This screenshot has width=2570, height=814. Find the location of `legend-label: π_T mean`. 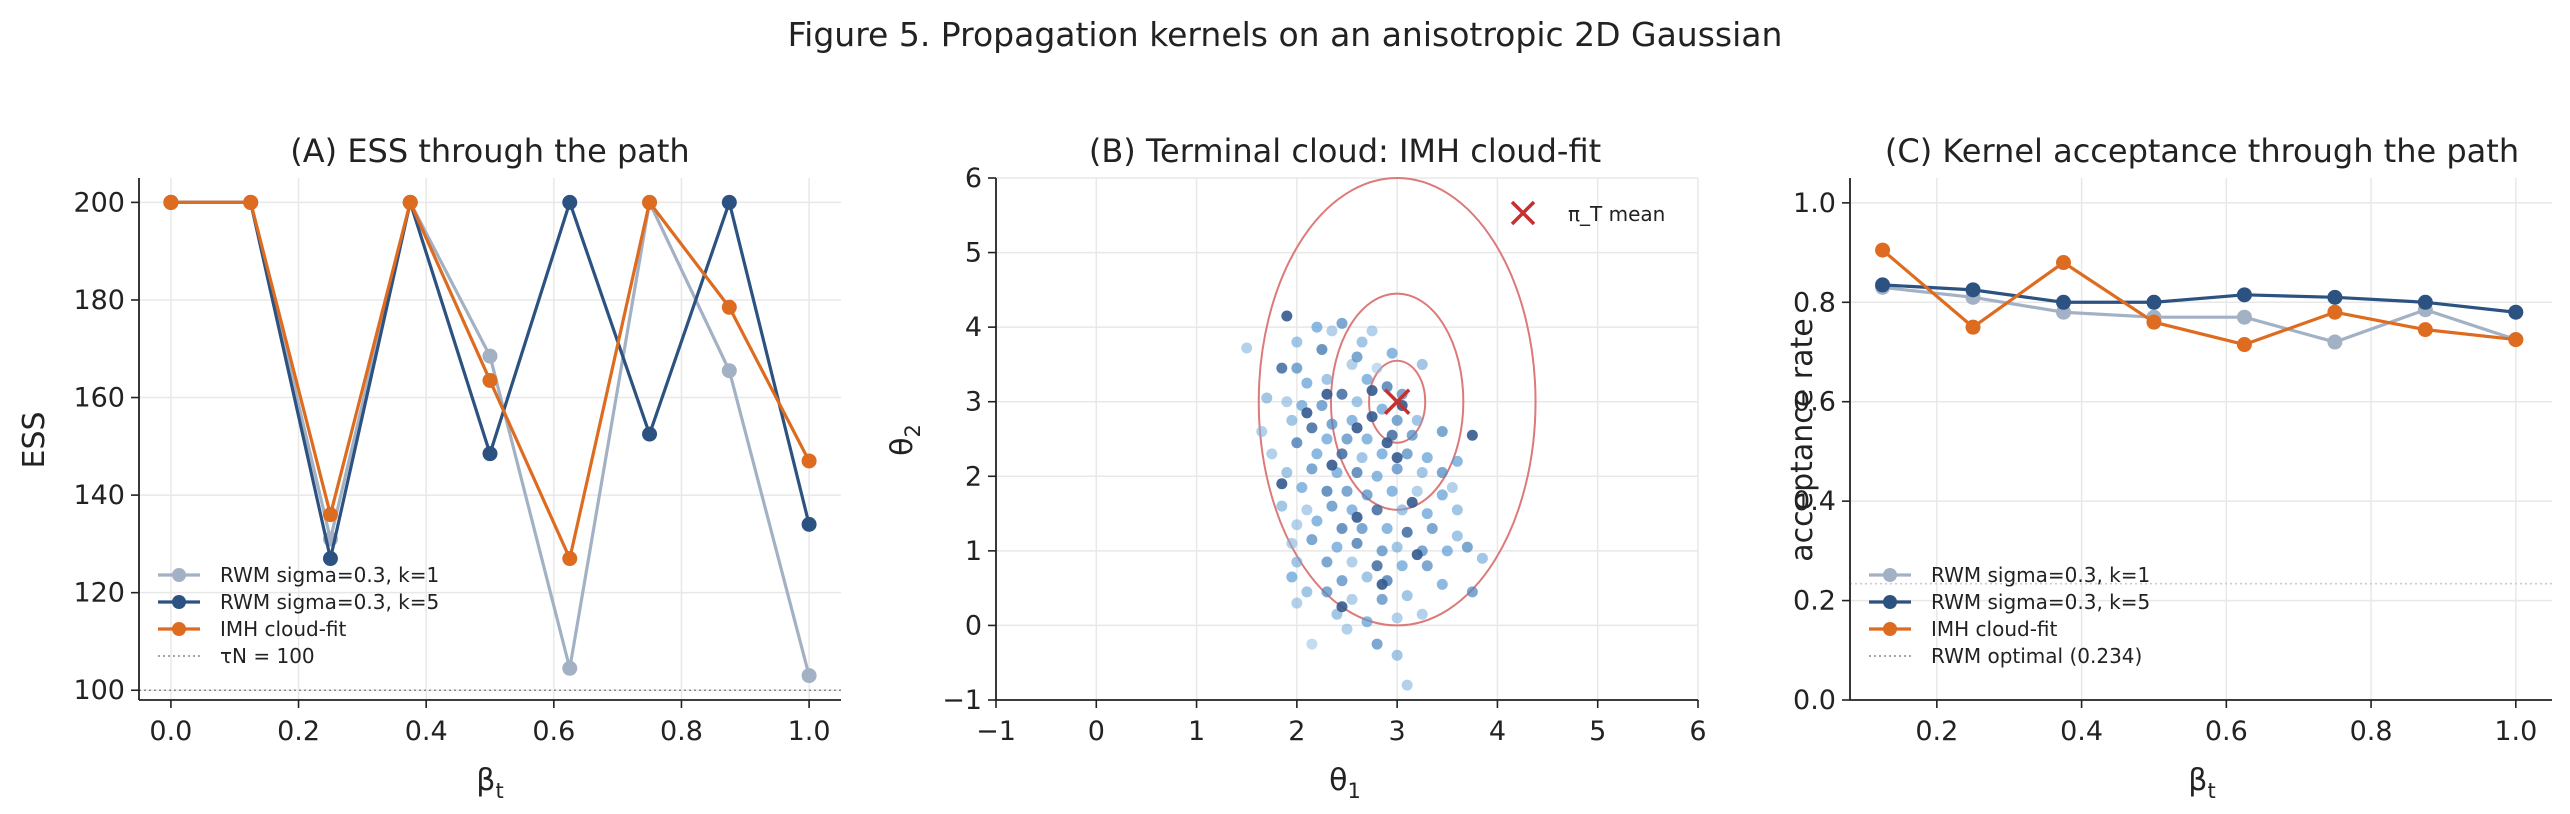

legend-label: π_T mean is located at coordinates (1616, 214).